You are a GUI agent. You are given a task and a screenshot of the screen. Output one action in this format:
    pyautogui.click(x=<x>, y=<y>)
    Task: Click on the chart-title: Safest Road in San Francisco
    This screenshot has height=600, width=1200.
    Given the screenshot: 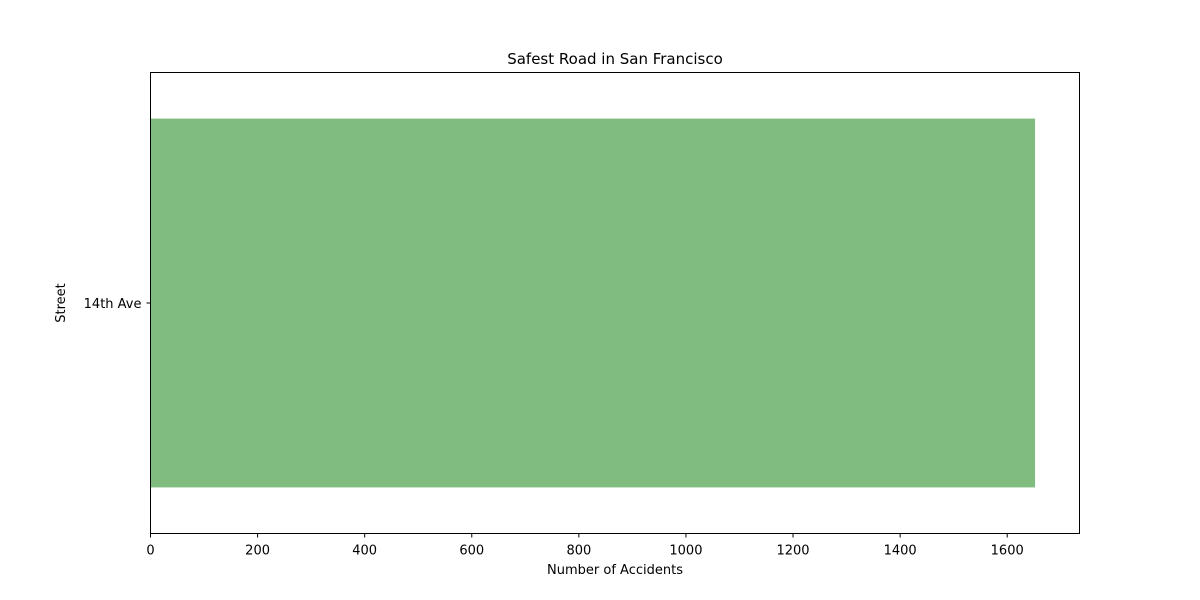 What is the action you would take?
    pyautogui.click(x=615, y=59)
    